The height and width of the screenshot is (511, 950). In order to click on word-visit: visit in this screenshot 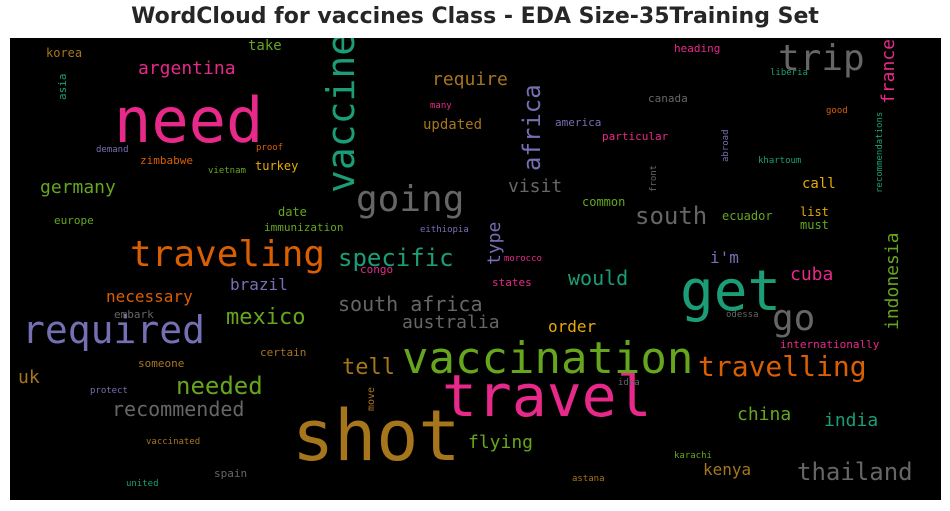, I will do `click(535, 186)`.